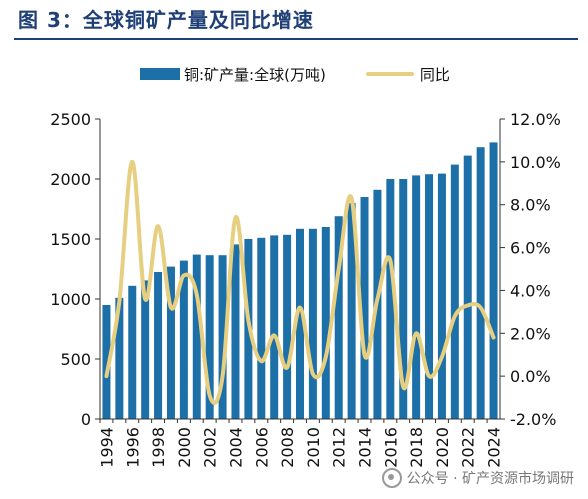 The image size is (588, 499). Describe the element at coordinates (530, 248) in the screenshot. I see `right-tick-label: 6.0%` at that location.